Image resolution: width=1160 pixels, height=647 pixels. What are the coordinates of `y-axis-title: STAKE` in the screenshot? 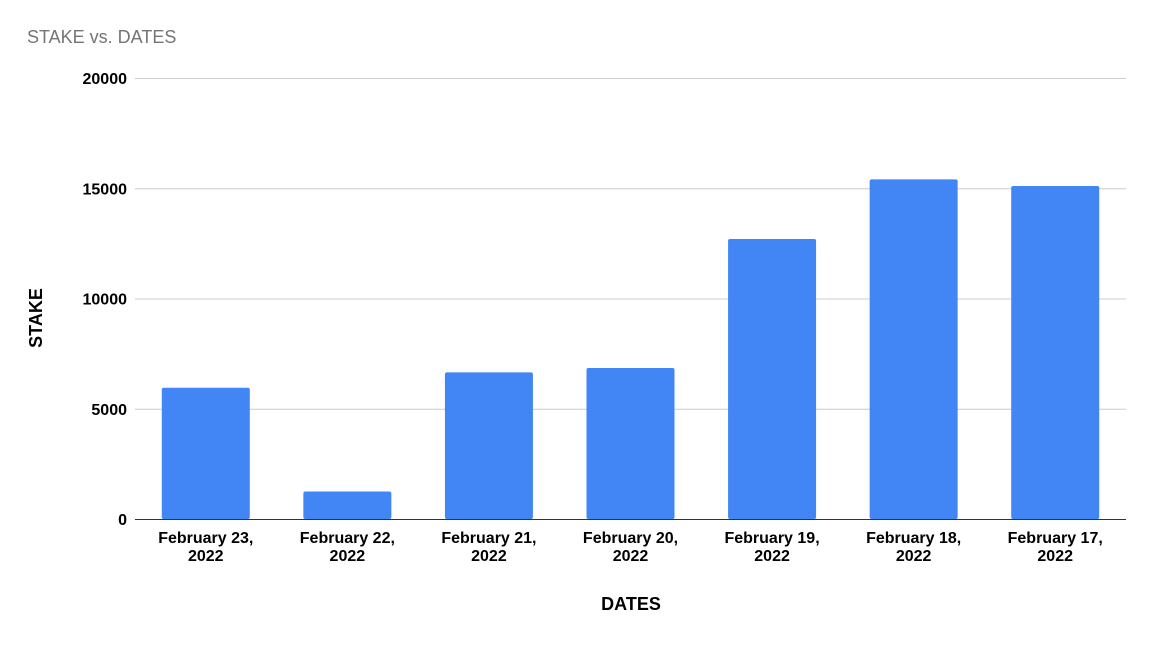 It's located at (36, 318).